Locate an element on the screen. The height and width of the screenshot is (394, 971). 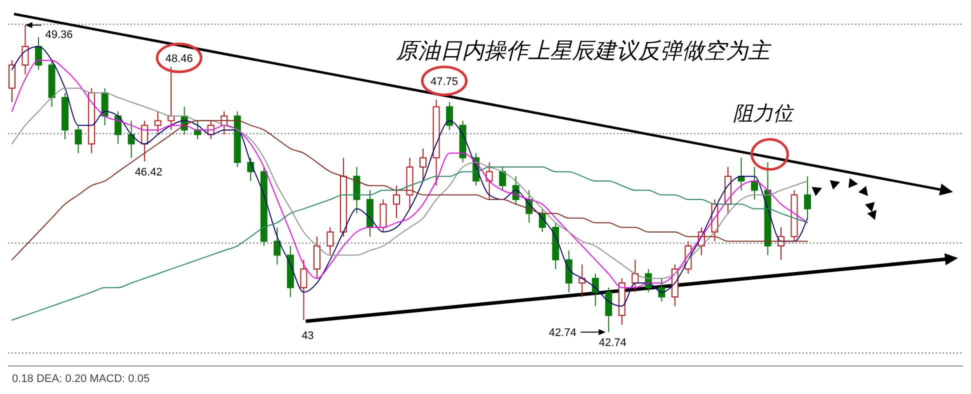
text: 0.18 DEA: 0.20 MACD: 0.05 is located at coordinates (81, 379).